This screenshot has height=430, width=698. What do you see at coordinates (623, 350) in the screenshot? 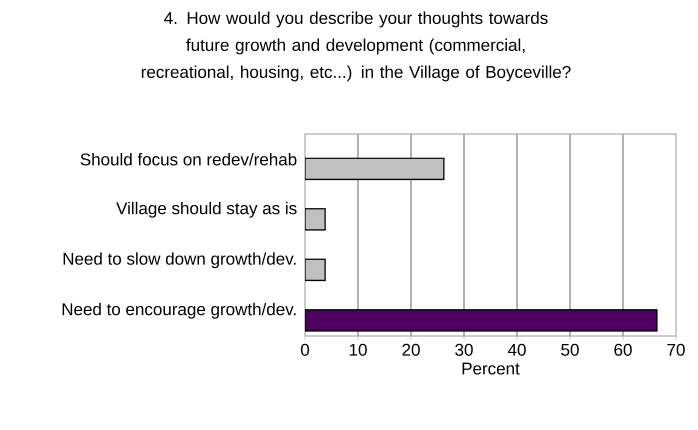
I see `x-tick-label: 60` at bounding box center [623, 350].